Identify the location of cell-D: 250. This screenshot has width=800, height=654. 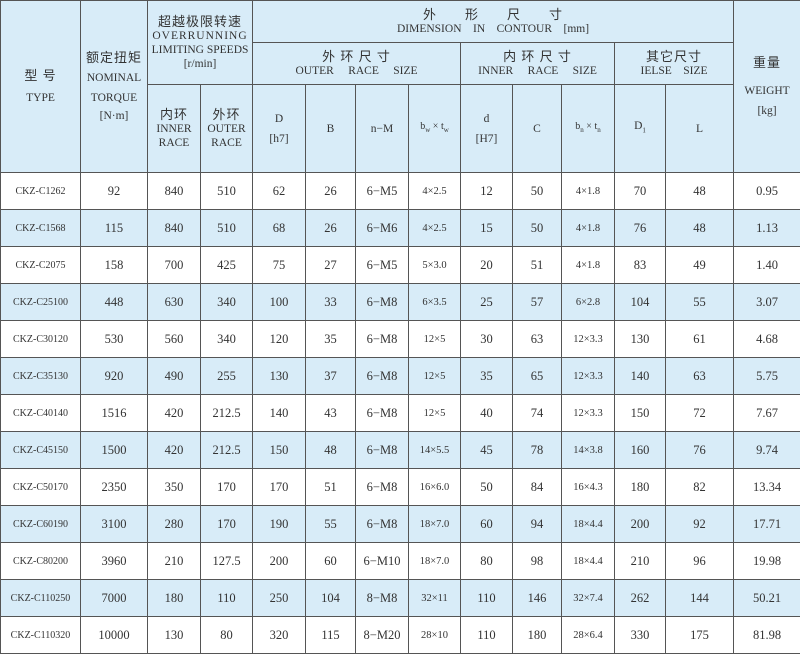
(279, 598).